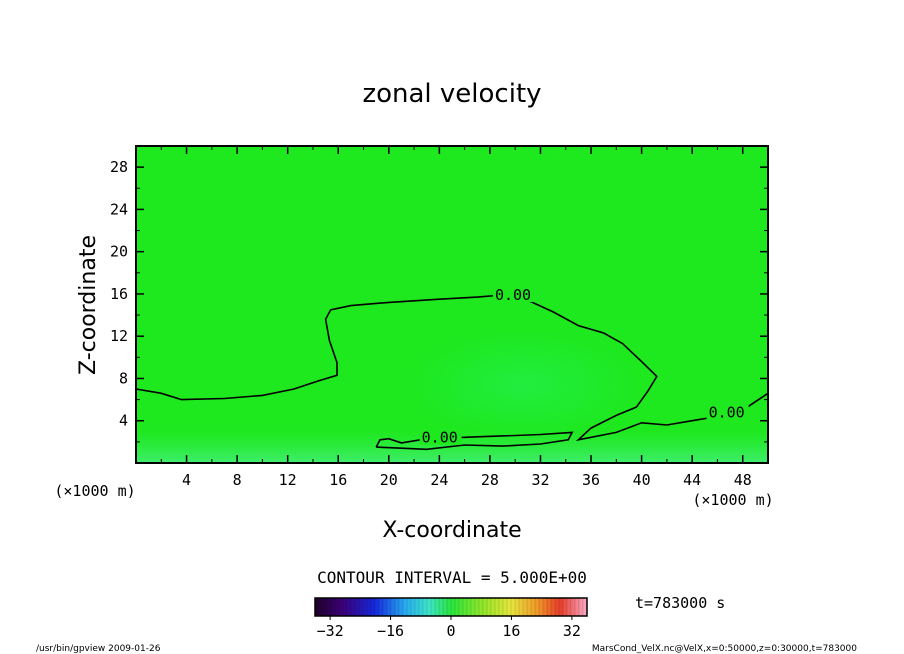  Describe the element at coordinates (642, 480) in the screenshot. I see `x-tick-label: 40` at that location.